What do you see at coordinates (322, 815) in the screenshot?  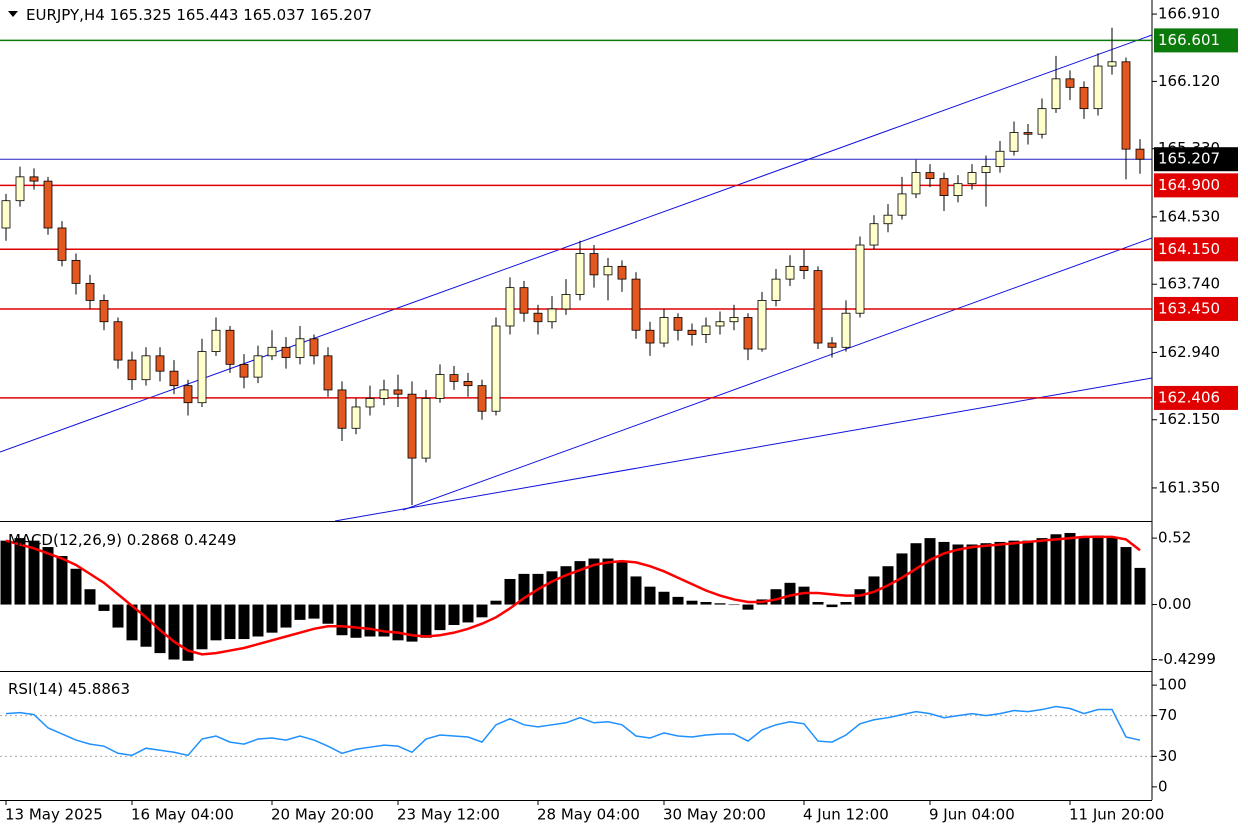 I see `x-tick-label: 20 May 20:00` at bounding box center [322, 815].